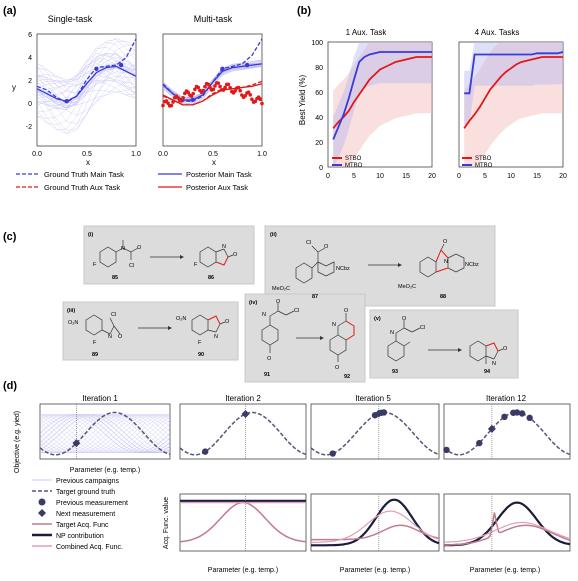  Describe the element at coordinates (380, 266) in the screenshot. I see `reaction-box-ii` at that location.